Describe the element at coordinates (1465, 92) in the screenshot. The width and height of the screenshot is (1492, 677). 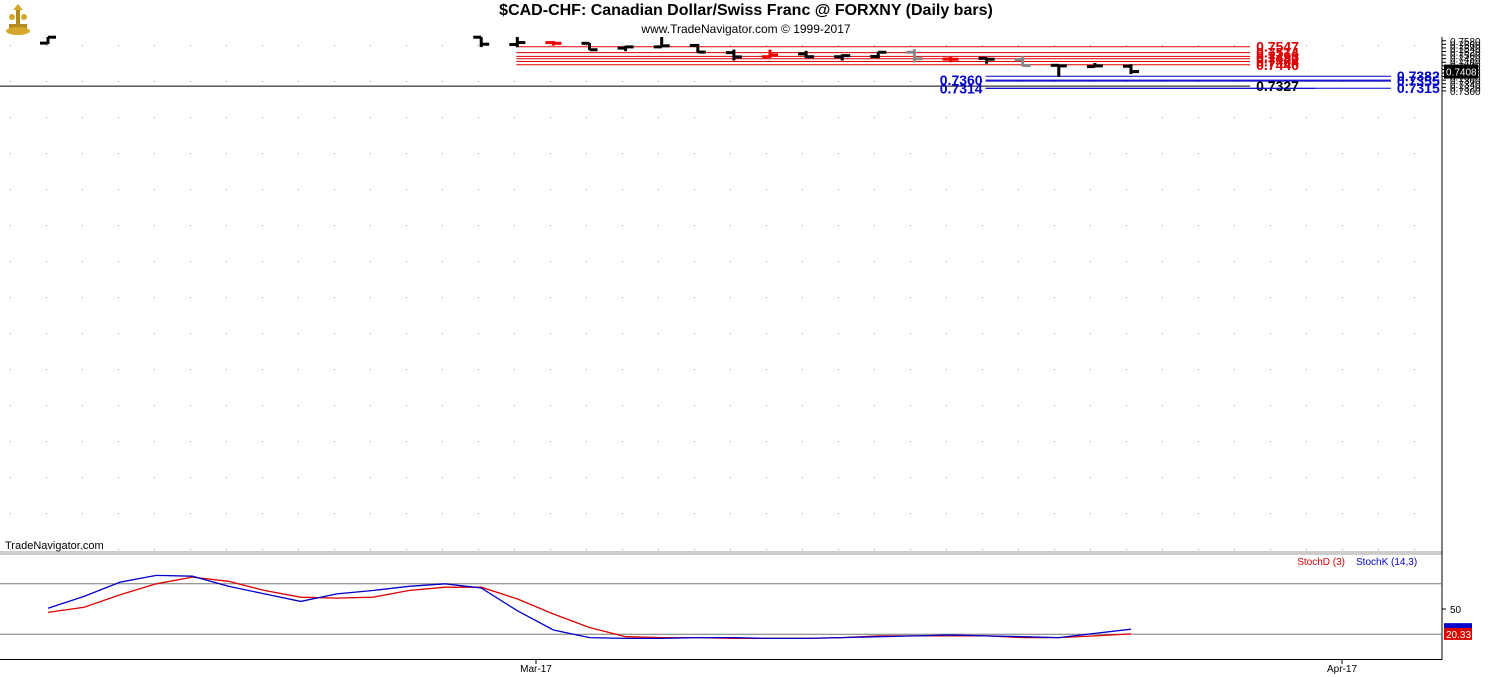
I see `price-tick-label: 0.7300` at that location.